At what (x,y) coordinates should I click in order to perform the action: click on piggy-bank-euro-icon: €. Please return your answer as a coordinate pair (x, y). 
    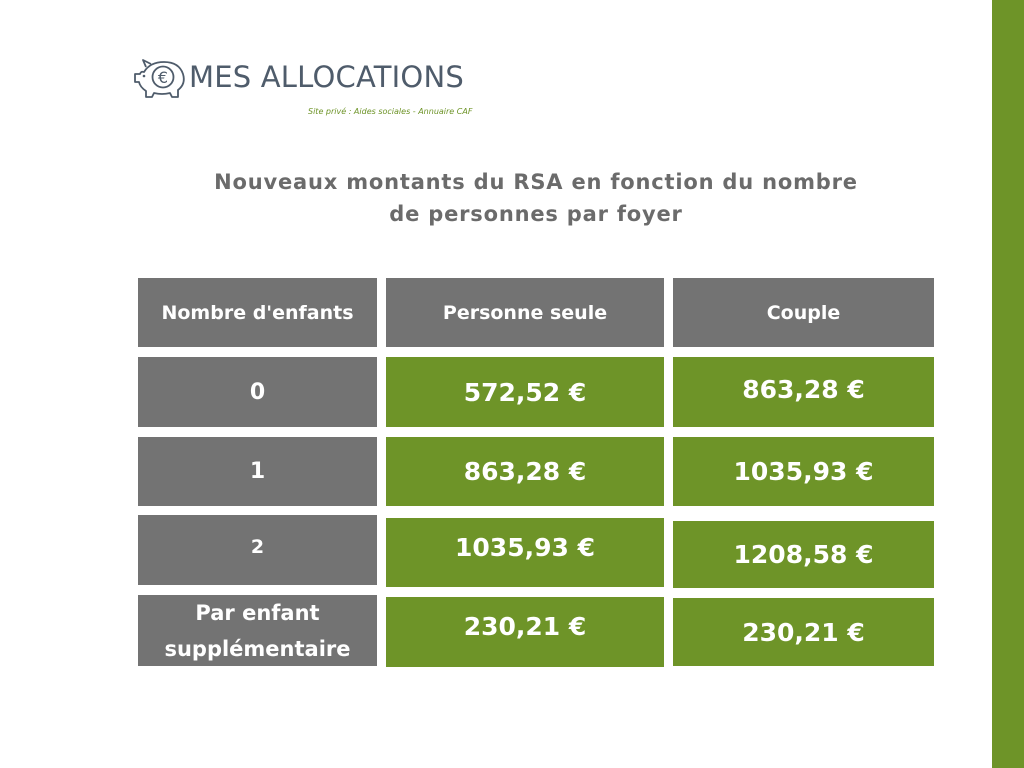
    Looking at the image, I should click on (159, 78).